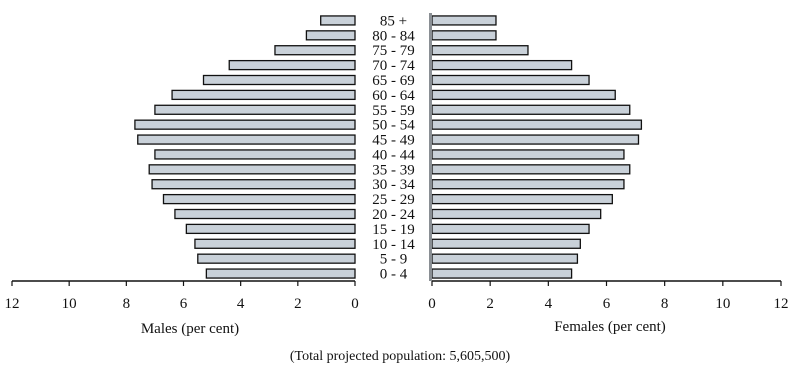 This screenshot has width=794, height=369. I want to click on female-tick-label: 12, so click(781, 304).